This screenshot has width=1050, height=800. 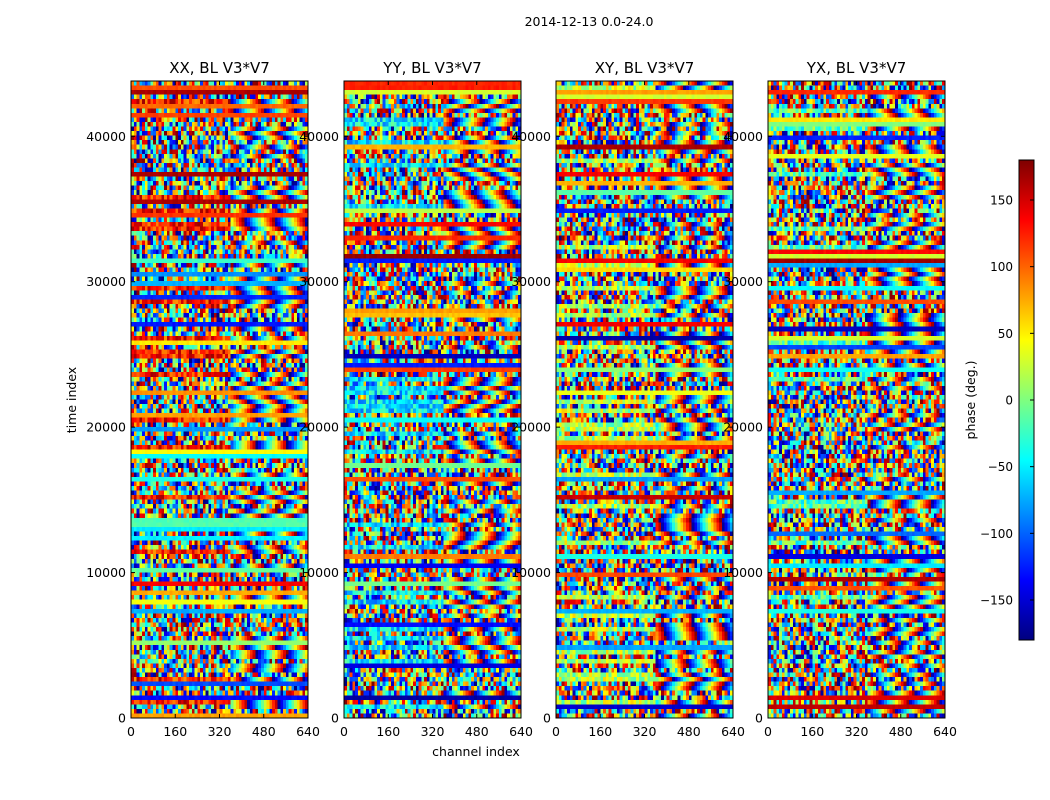 I want to click on colorbar-label: phase (deg.), so click(x=970, y=400).